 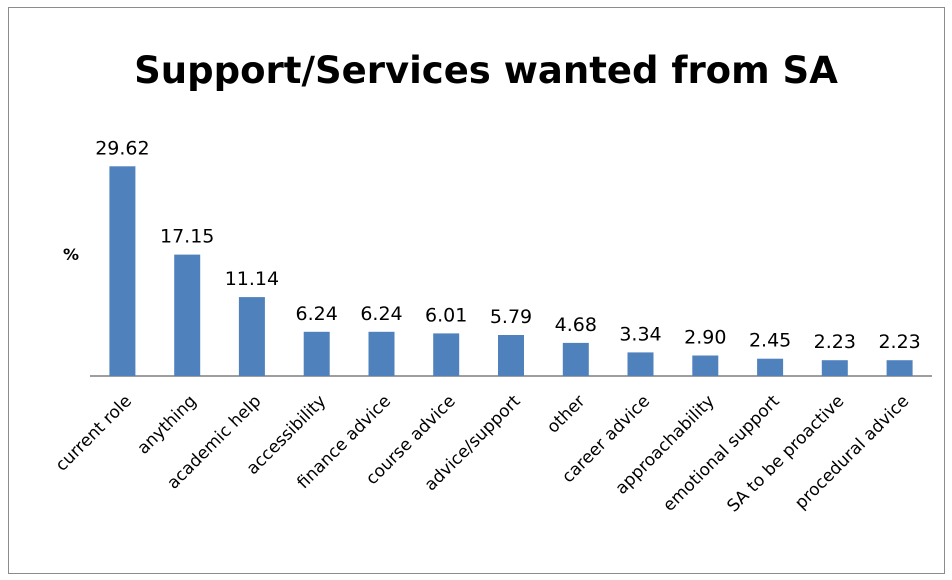 What do you see at coordinates (899, 342) in the screenshot?
I see `data-label-12: 2.23` at bounding box center [899, 342].